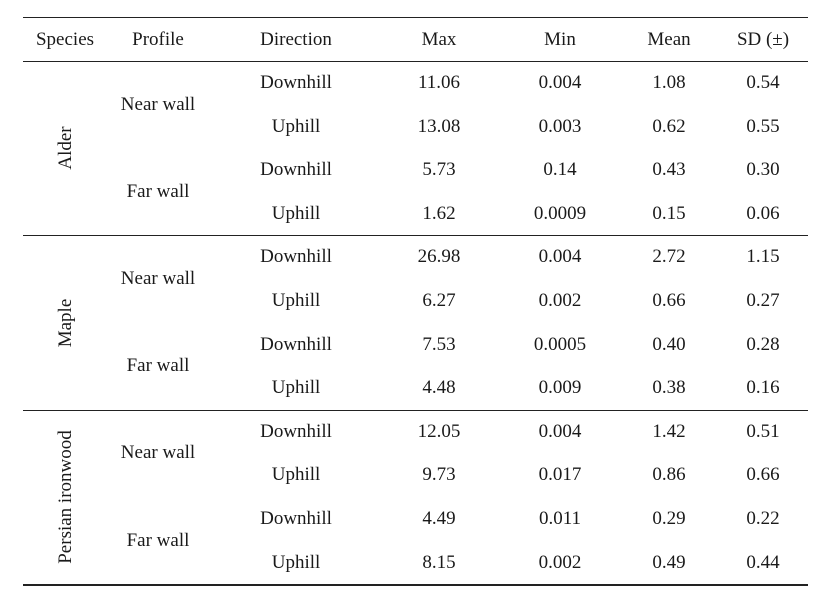 This screenshot has height=597, width=830. What do you see at coordinates (763, 388) in the screenshot?
I see `table-cell-sd: 0.16` at bounding box center [763, 388].